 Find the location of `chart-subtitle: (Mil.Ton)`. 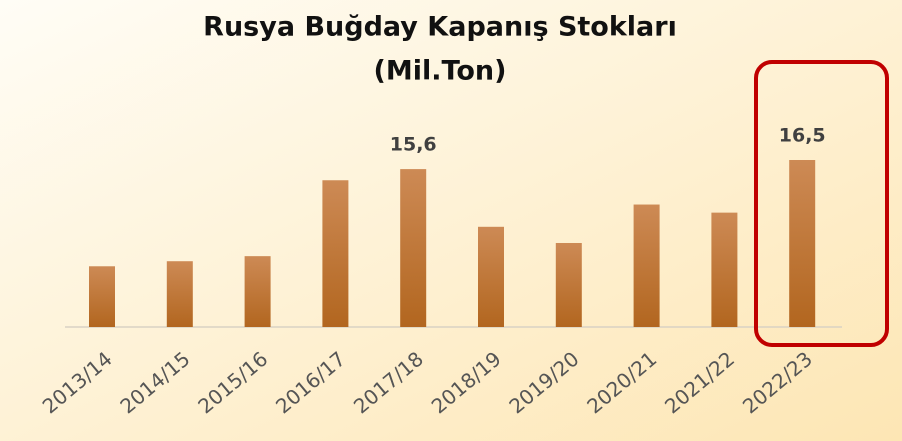

chart-subtitle: (Mil.Ton) is located at coordinates (440, 71).